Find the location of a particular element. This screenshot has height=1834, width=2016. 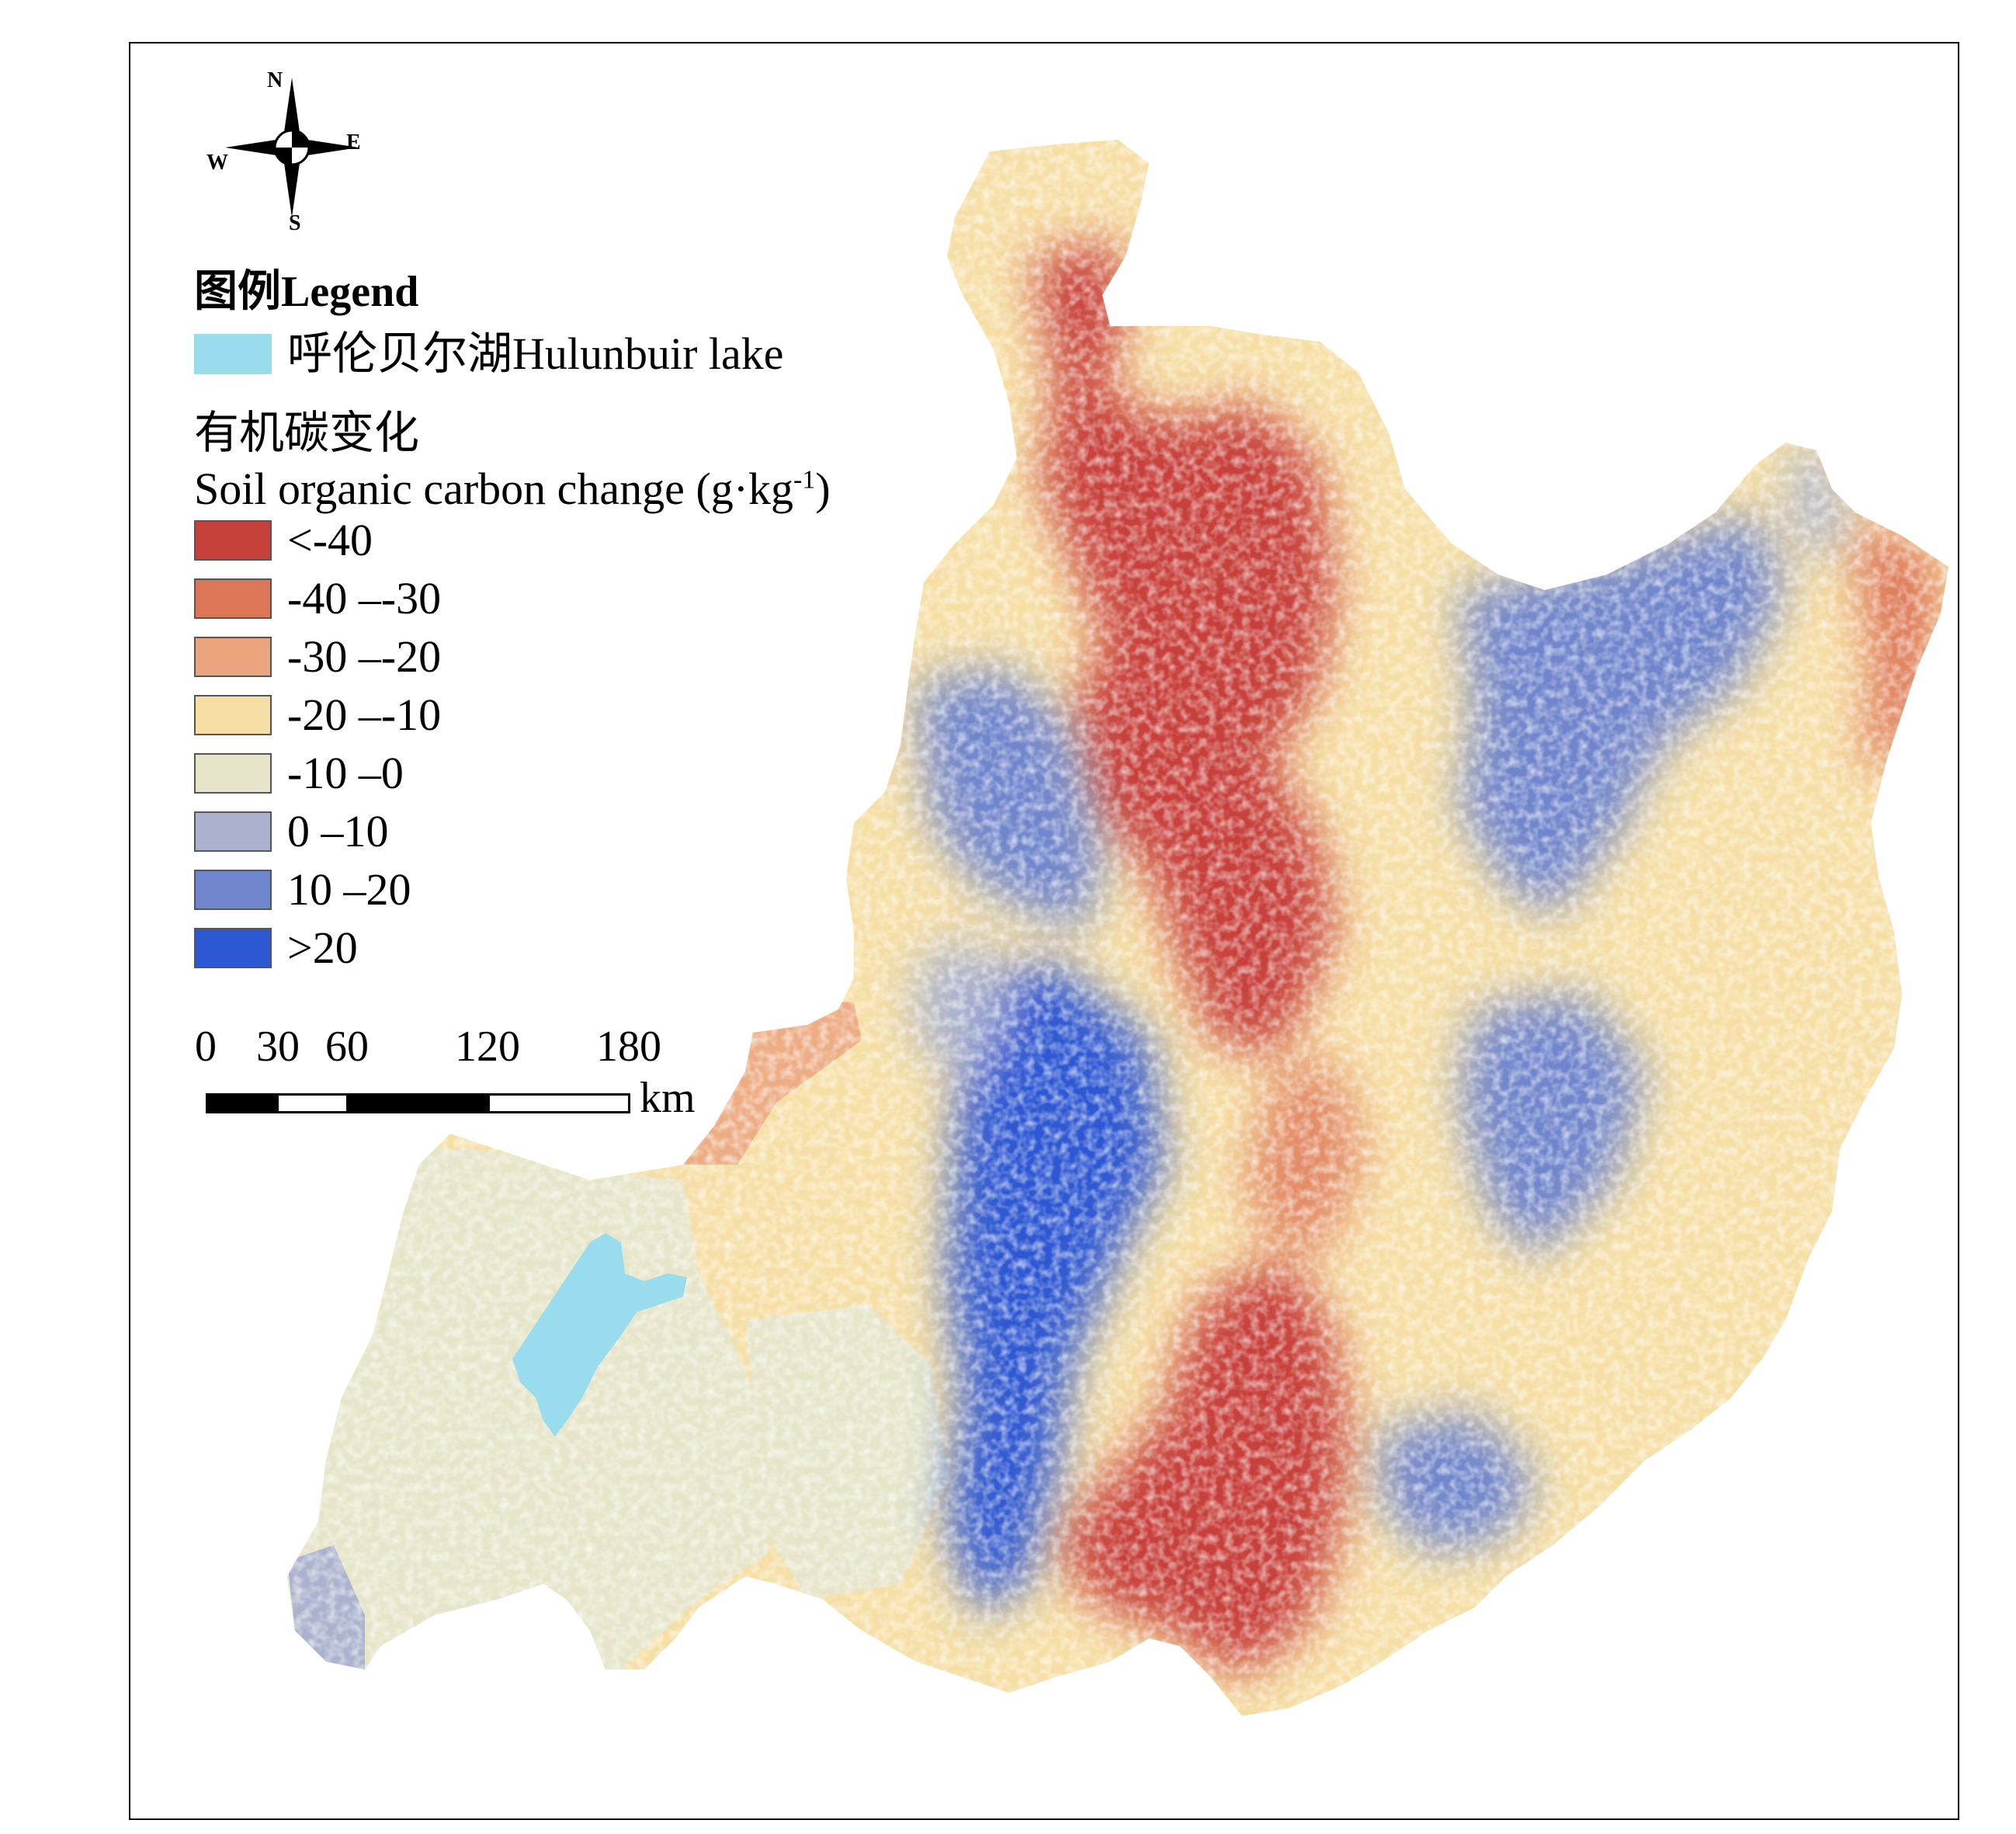

legend-class-label: -40 –-30 is located at coordinates (364, 598).